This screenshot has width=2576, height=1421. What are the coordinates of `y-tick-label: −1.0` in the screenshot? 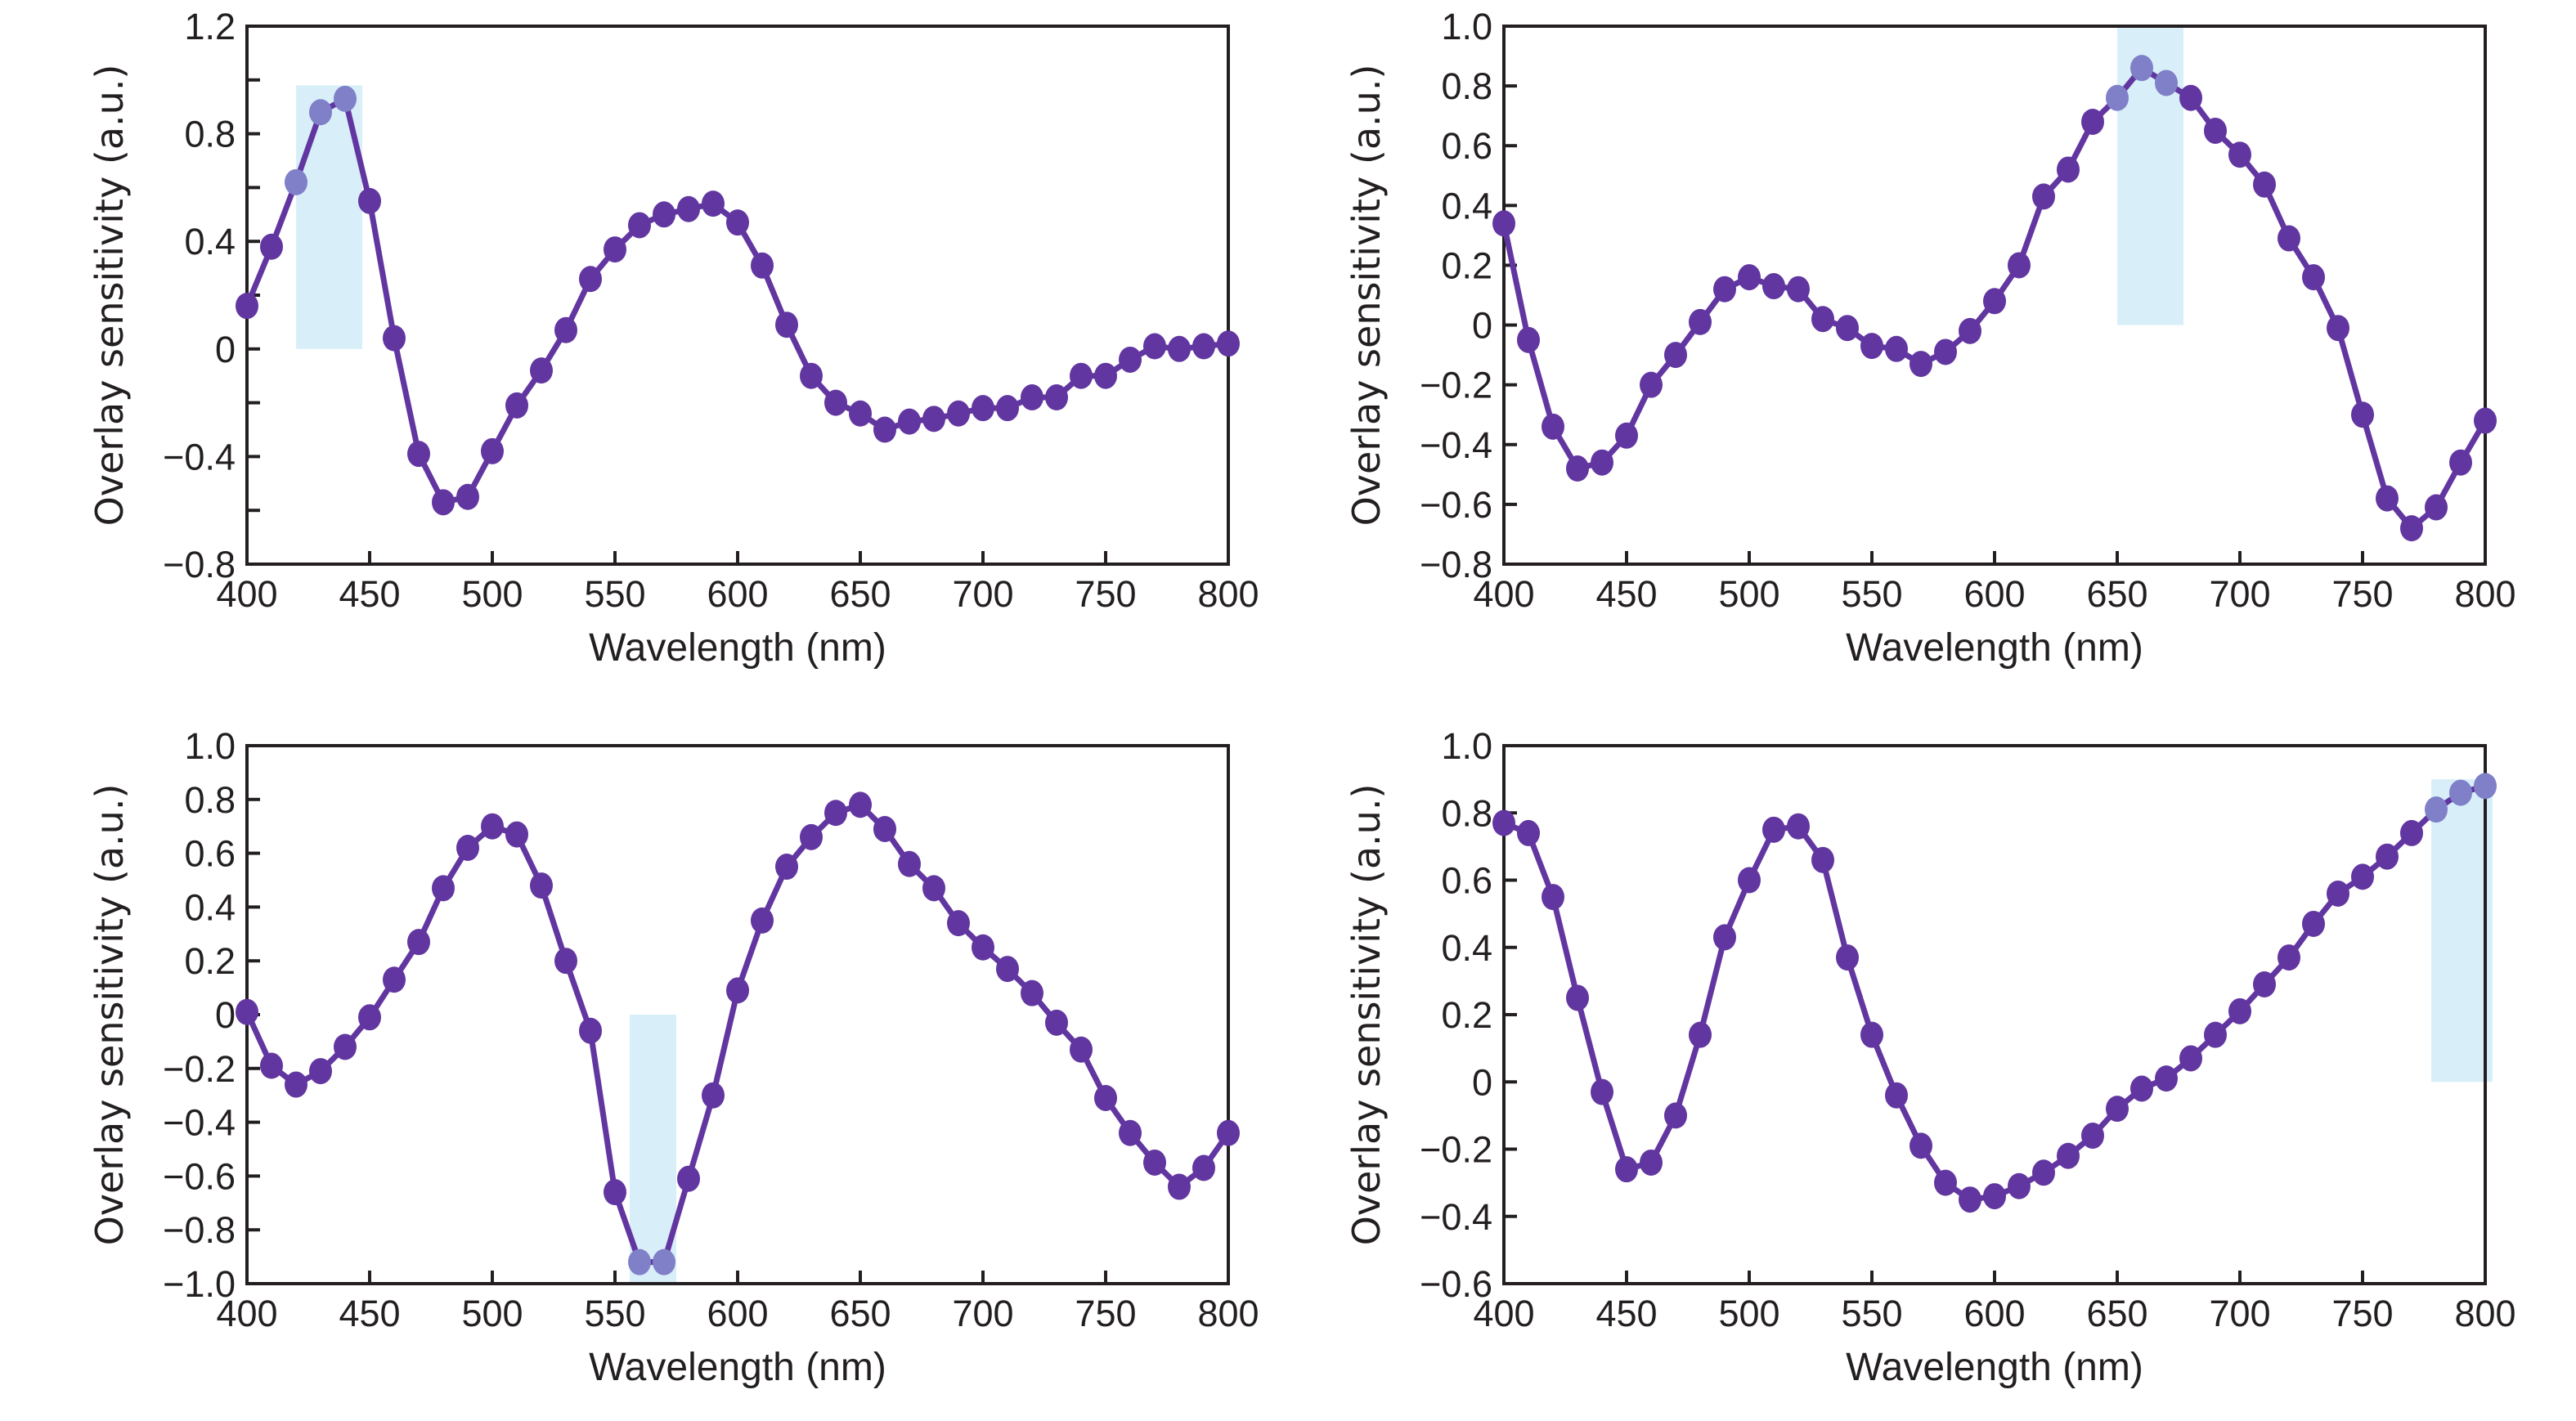 It's located at (200, 1284).